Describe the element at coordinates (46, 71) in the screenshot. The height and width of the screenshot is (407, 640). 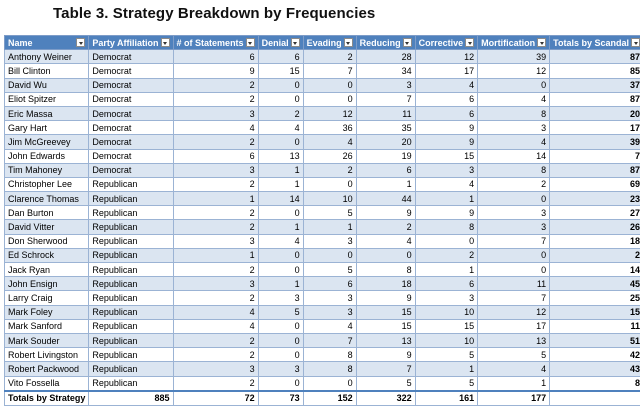
I see `table-cell: Bill Clinton` at that location.